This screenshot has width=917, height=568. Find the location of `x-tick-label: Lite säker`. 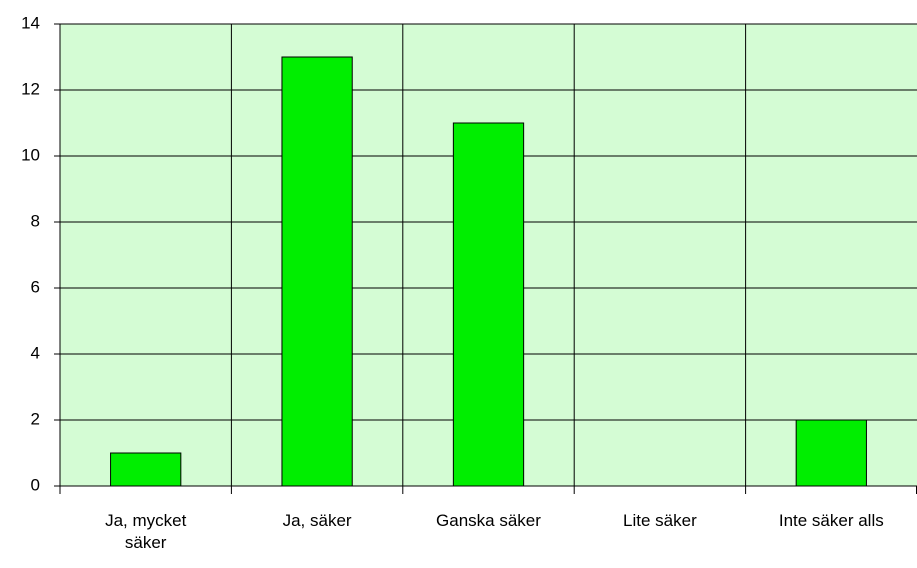

x-tick-label: Lite säker is located at coordinates (660, 520).